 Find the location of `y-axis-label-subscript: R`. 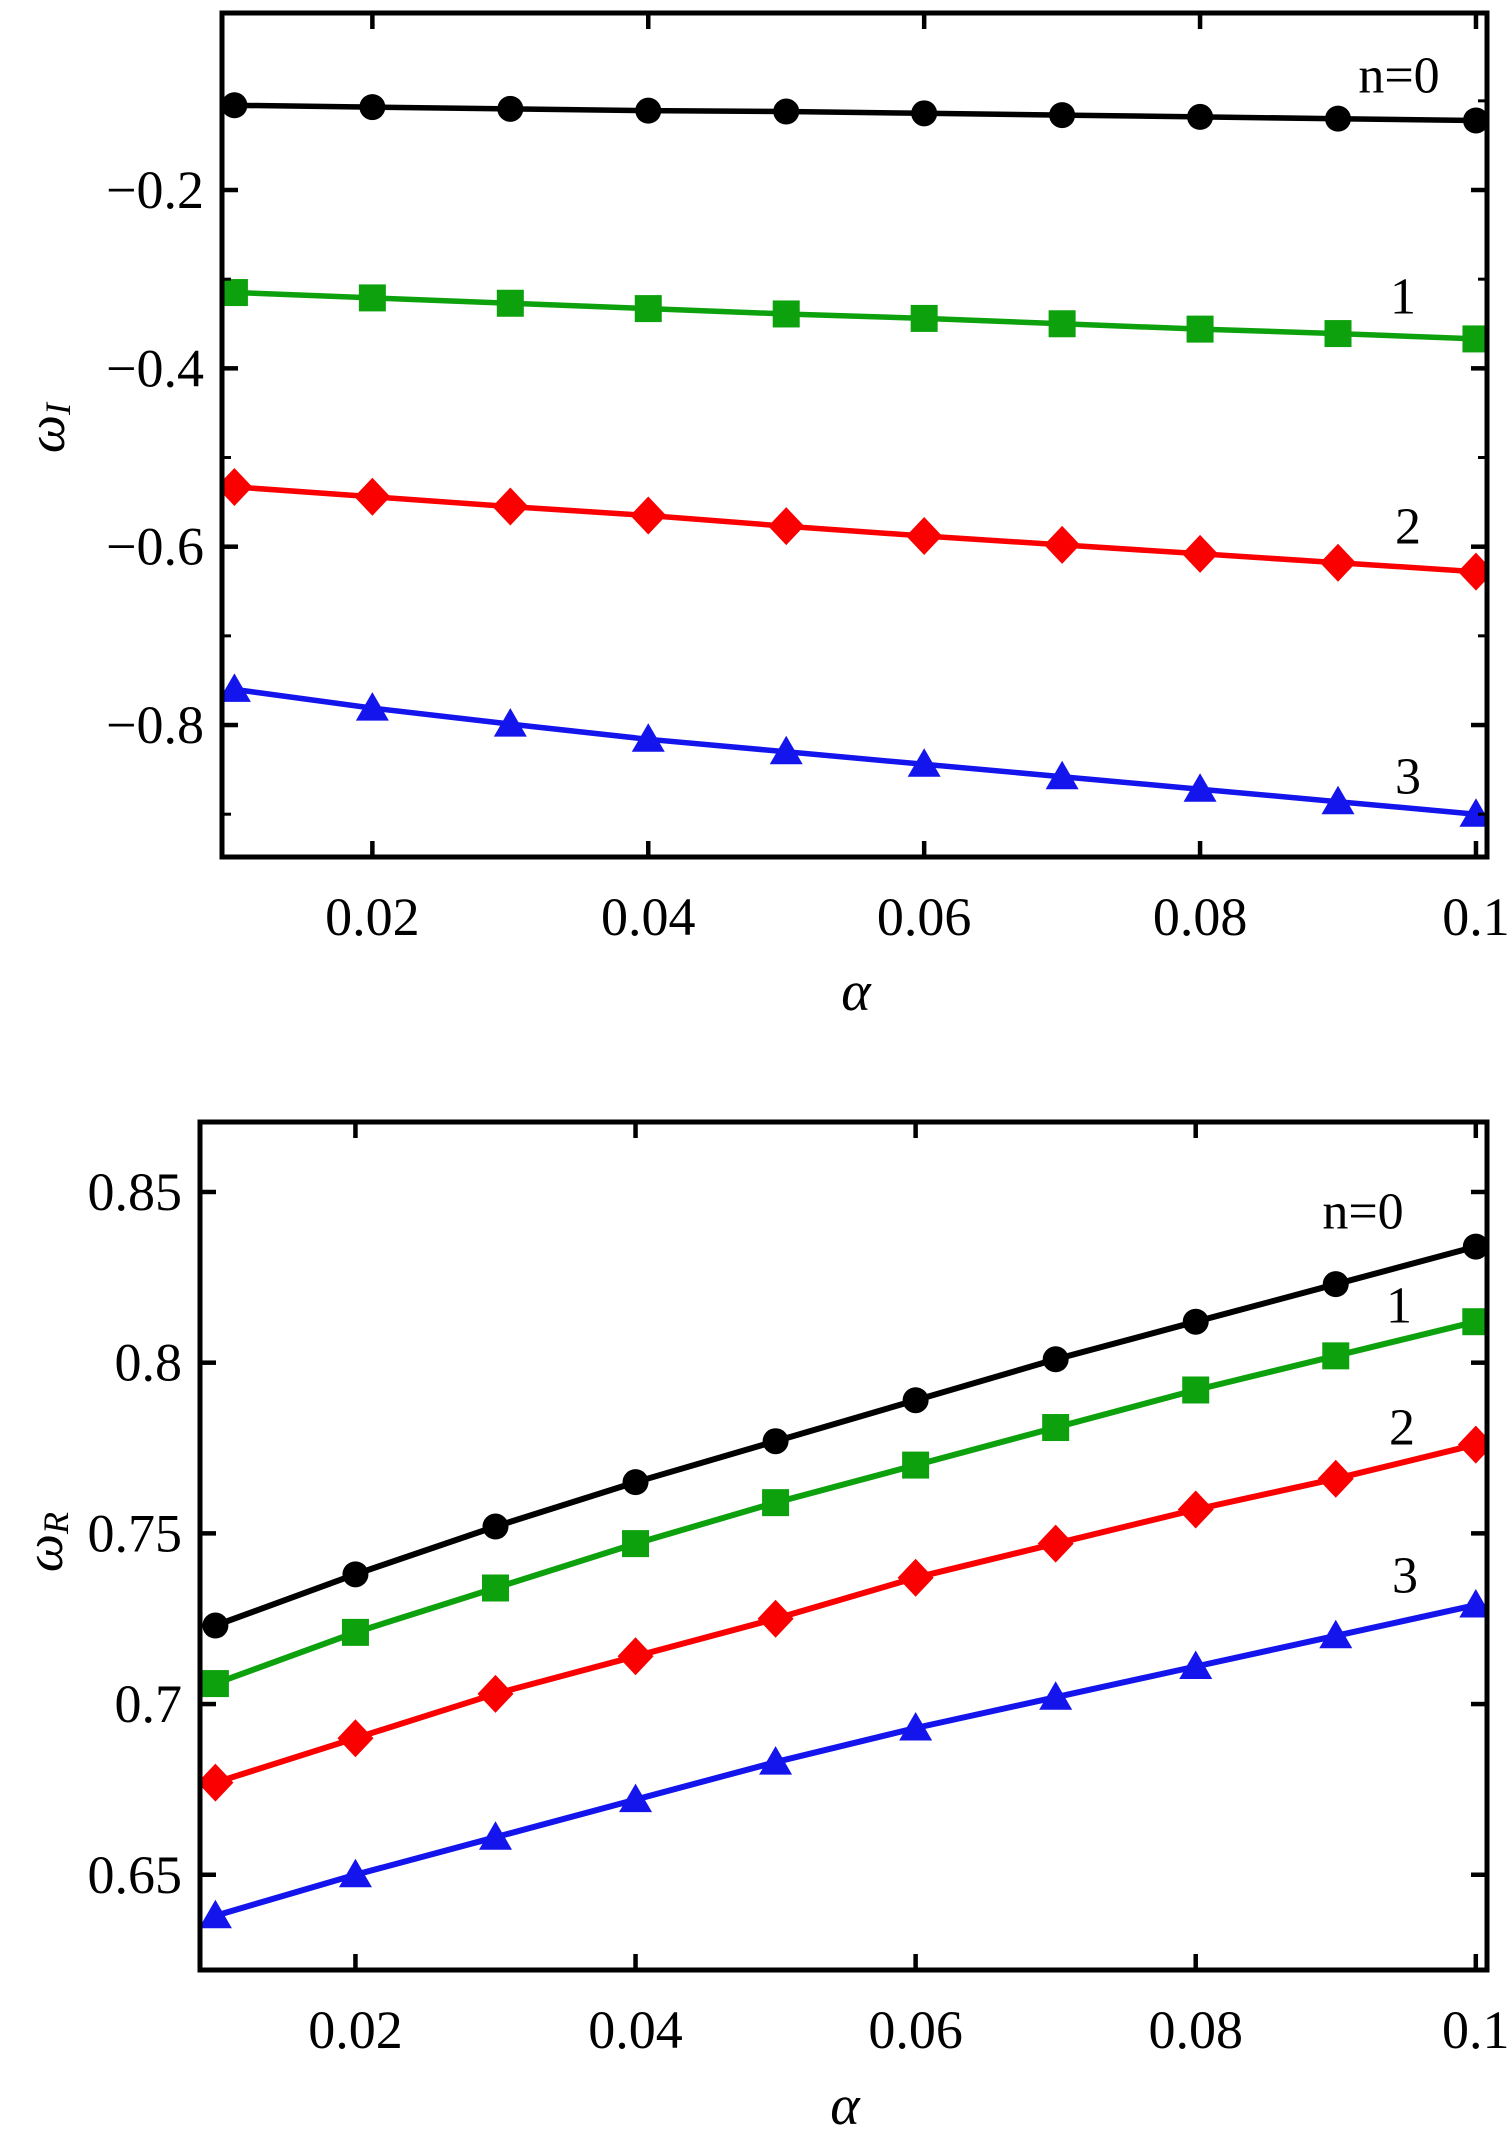

y-axis-label-subscript: R is located at coordinates (56, 1523).